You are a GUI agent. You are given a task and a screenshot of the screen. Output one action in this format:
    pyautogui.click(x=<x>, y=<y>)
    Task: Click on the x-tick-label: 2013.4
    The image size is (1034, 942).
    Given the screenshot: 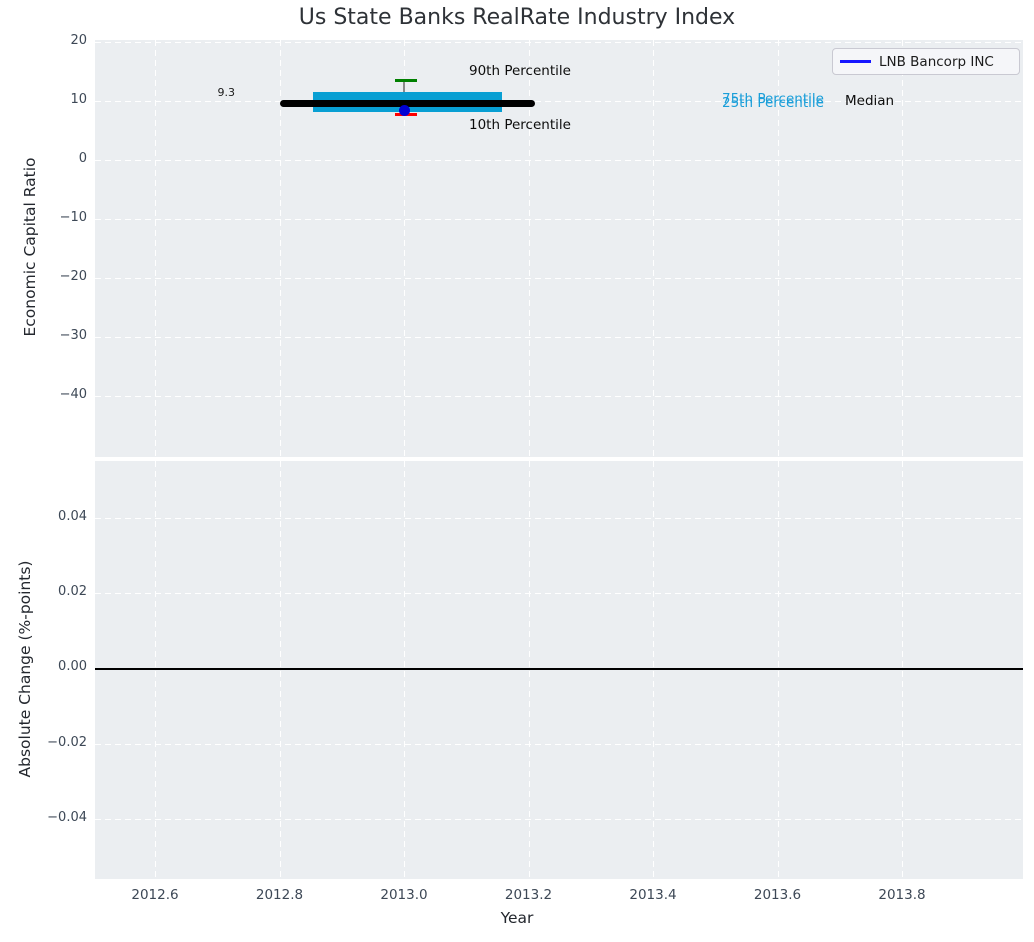 What is the action you would take?
    pyautogui.click(x=653, y=895)
    